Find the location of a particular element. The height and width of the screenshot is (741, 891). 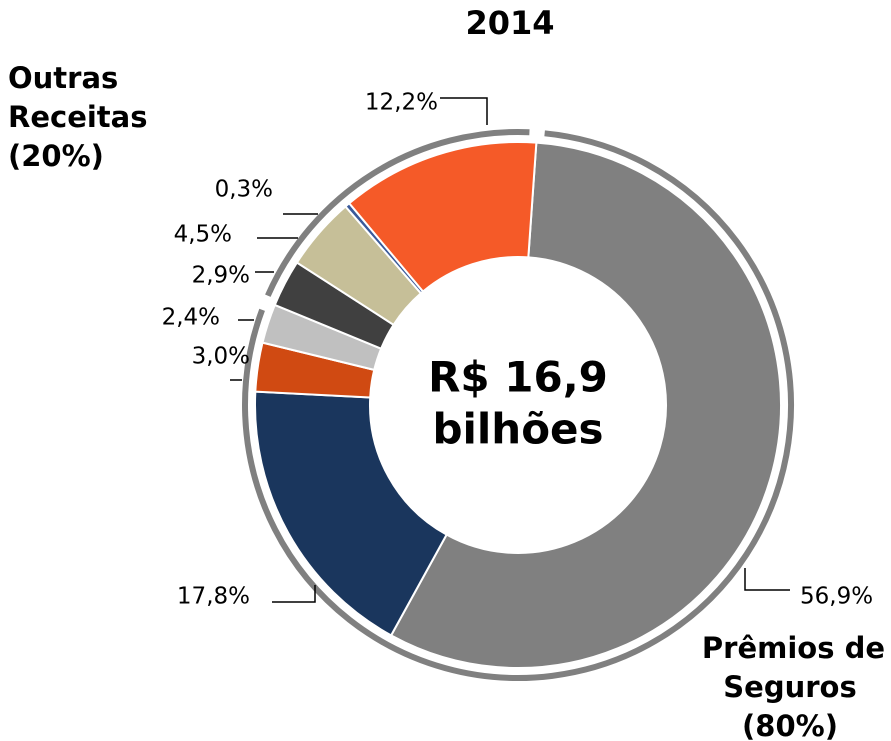

value-label: 3,0% is located at coordinates (221, 357).